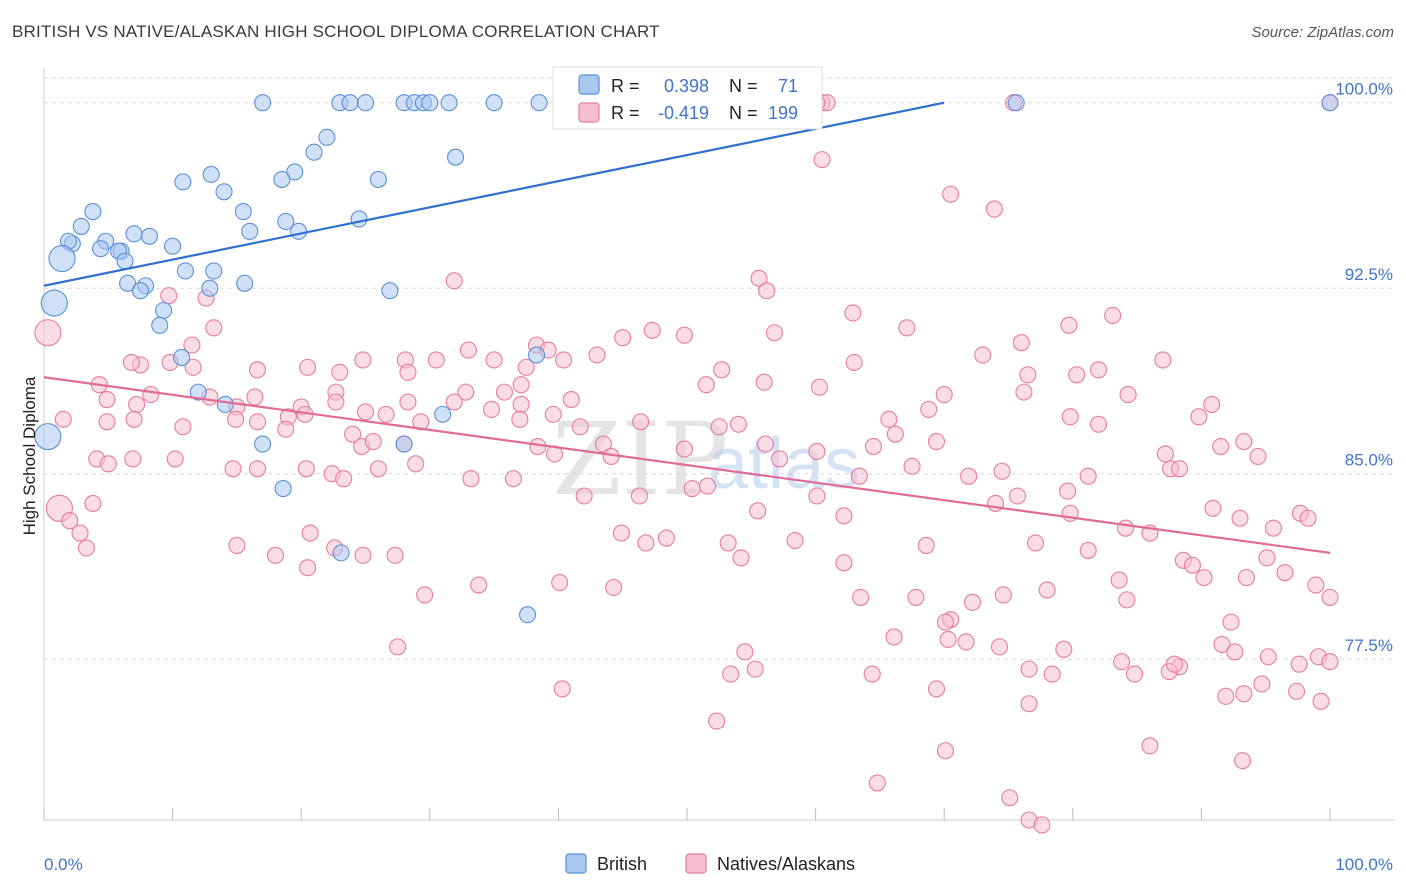 This screenshot has height=892, width=1406. I want to click on stats-legend: R = 0.398 N = 71 R = -0.419 N = 199, so click(687, 98).